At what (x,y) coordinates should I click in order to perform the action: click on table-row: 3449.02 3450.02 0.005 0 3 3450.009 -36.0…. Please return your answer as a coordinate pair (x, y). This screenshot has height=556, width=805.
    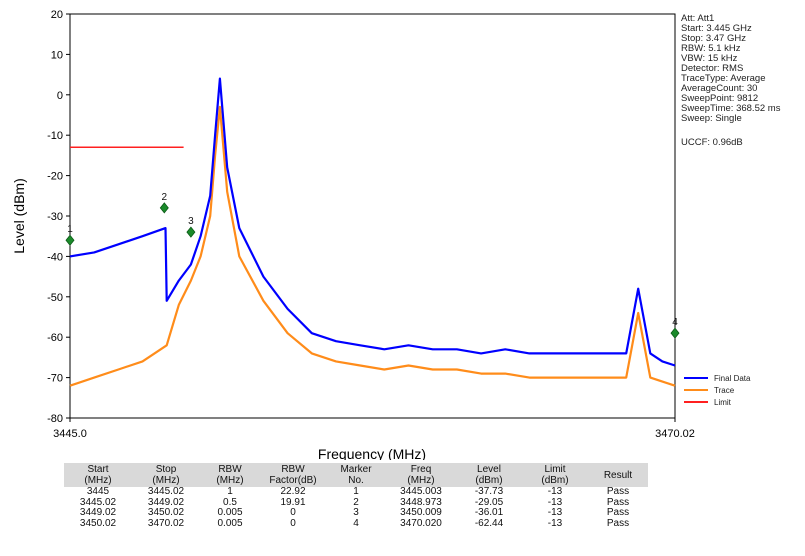
    Looking at the image, I should click on (356, 513).